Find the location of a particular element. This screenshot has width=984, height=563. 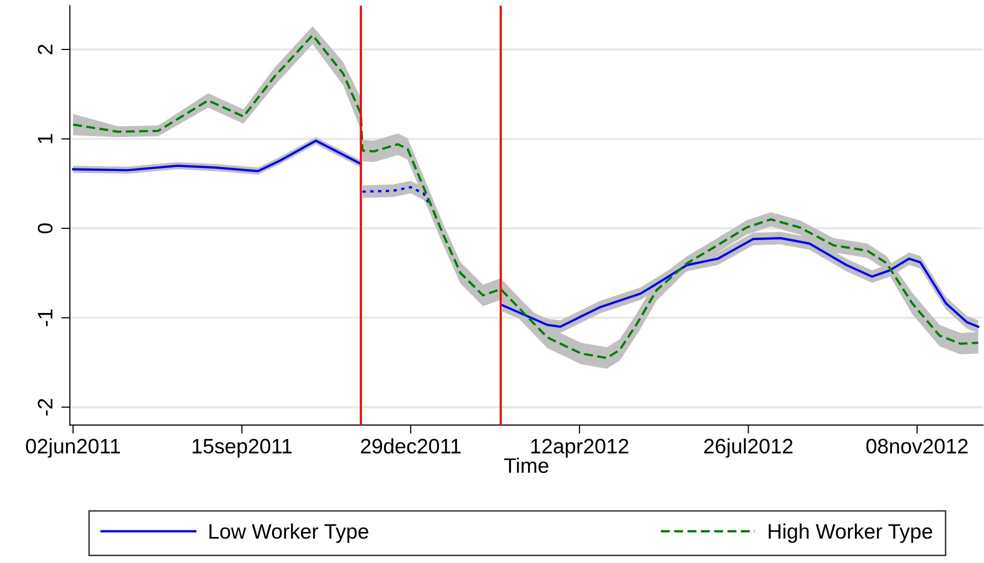

legend-label: High Worker Type is located at coordinates (850, 533).